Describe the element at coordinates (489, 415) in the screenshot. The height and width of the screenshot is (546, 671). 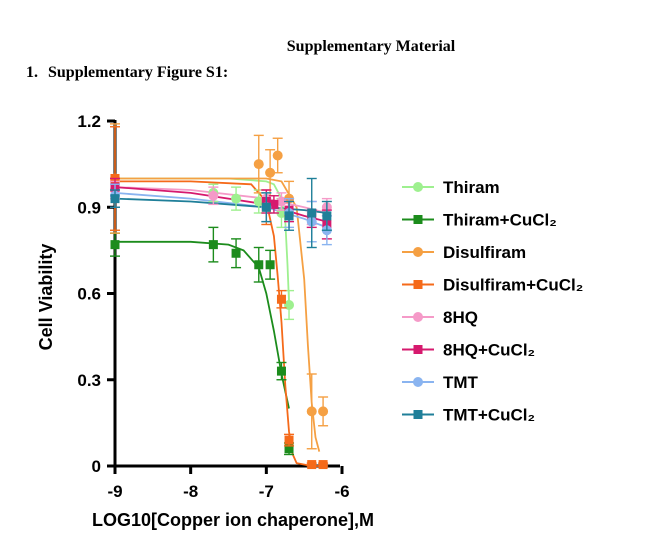
I see `legend-label: TMT+CuCl₂` at that location.